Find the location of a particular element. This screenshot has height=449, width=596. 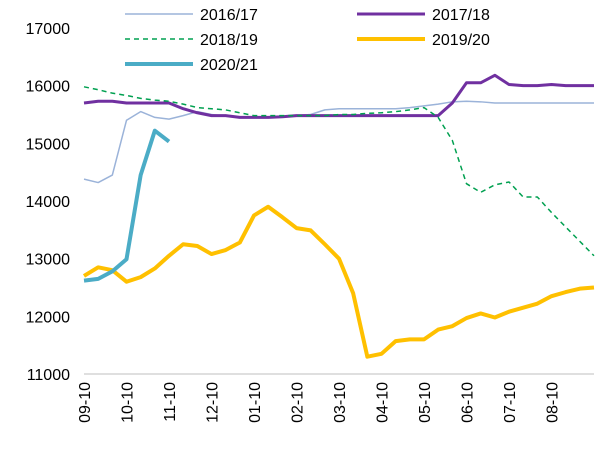

y-tick-label: 16000 is located at coordinates (48, 87).